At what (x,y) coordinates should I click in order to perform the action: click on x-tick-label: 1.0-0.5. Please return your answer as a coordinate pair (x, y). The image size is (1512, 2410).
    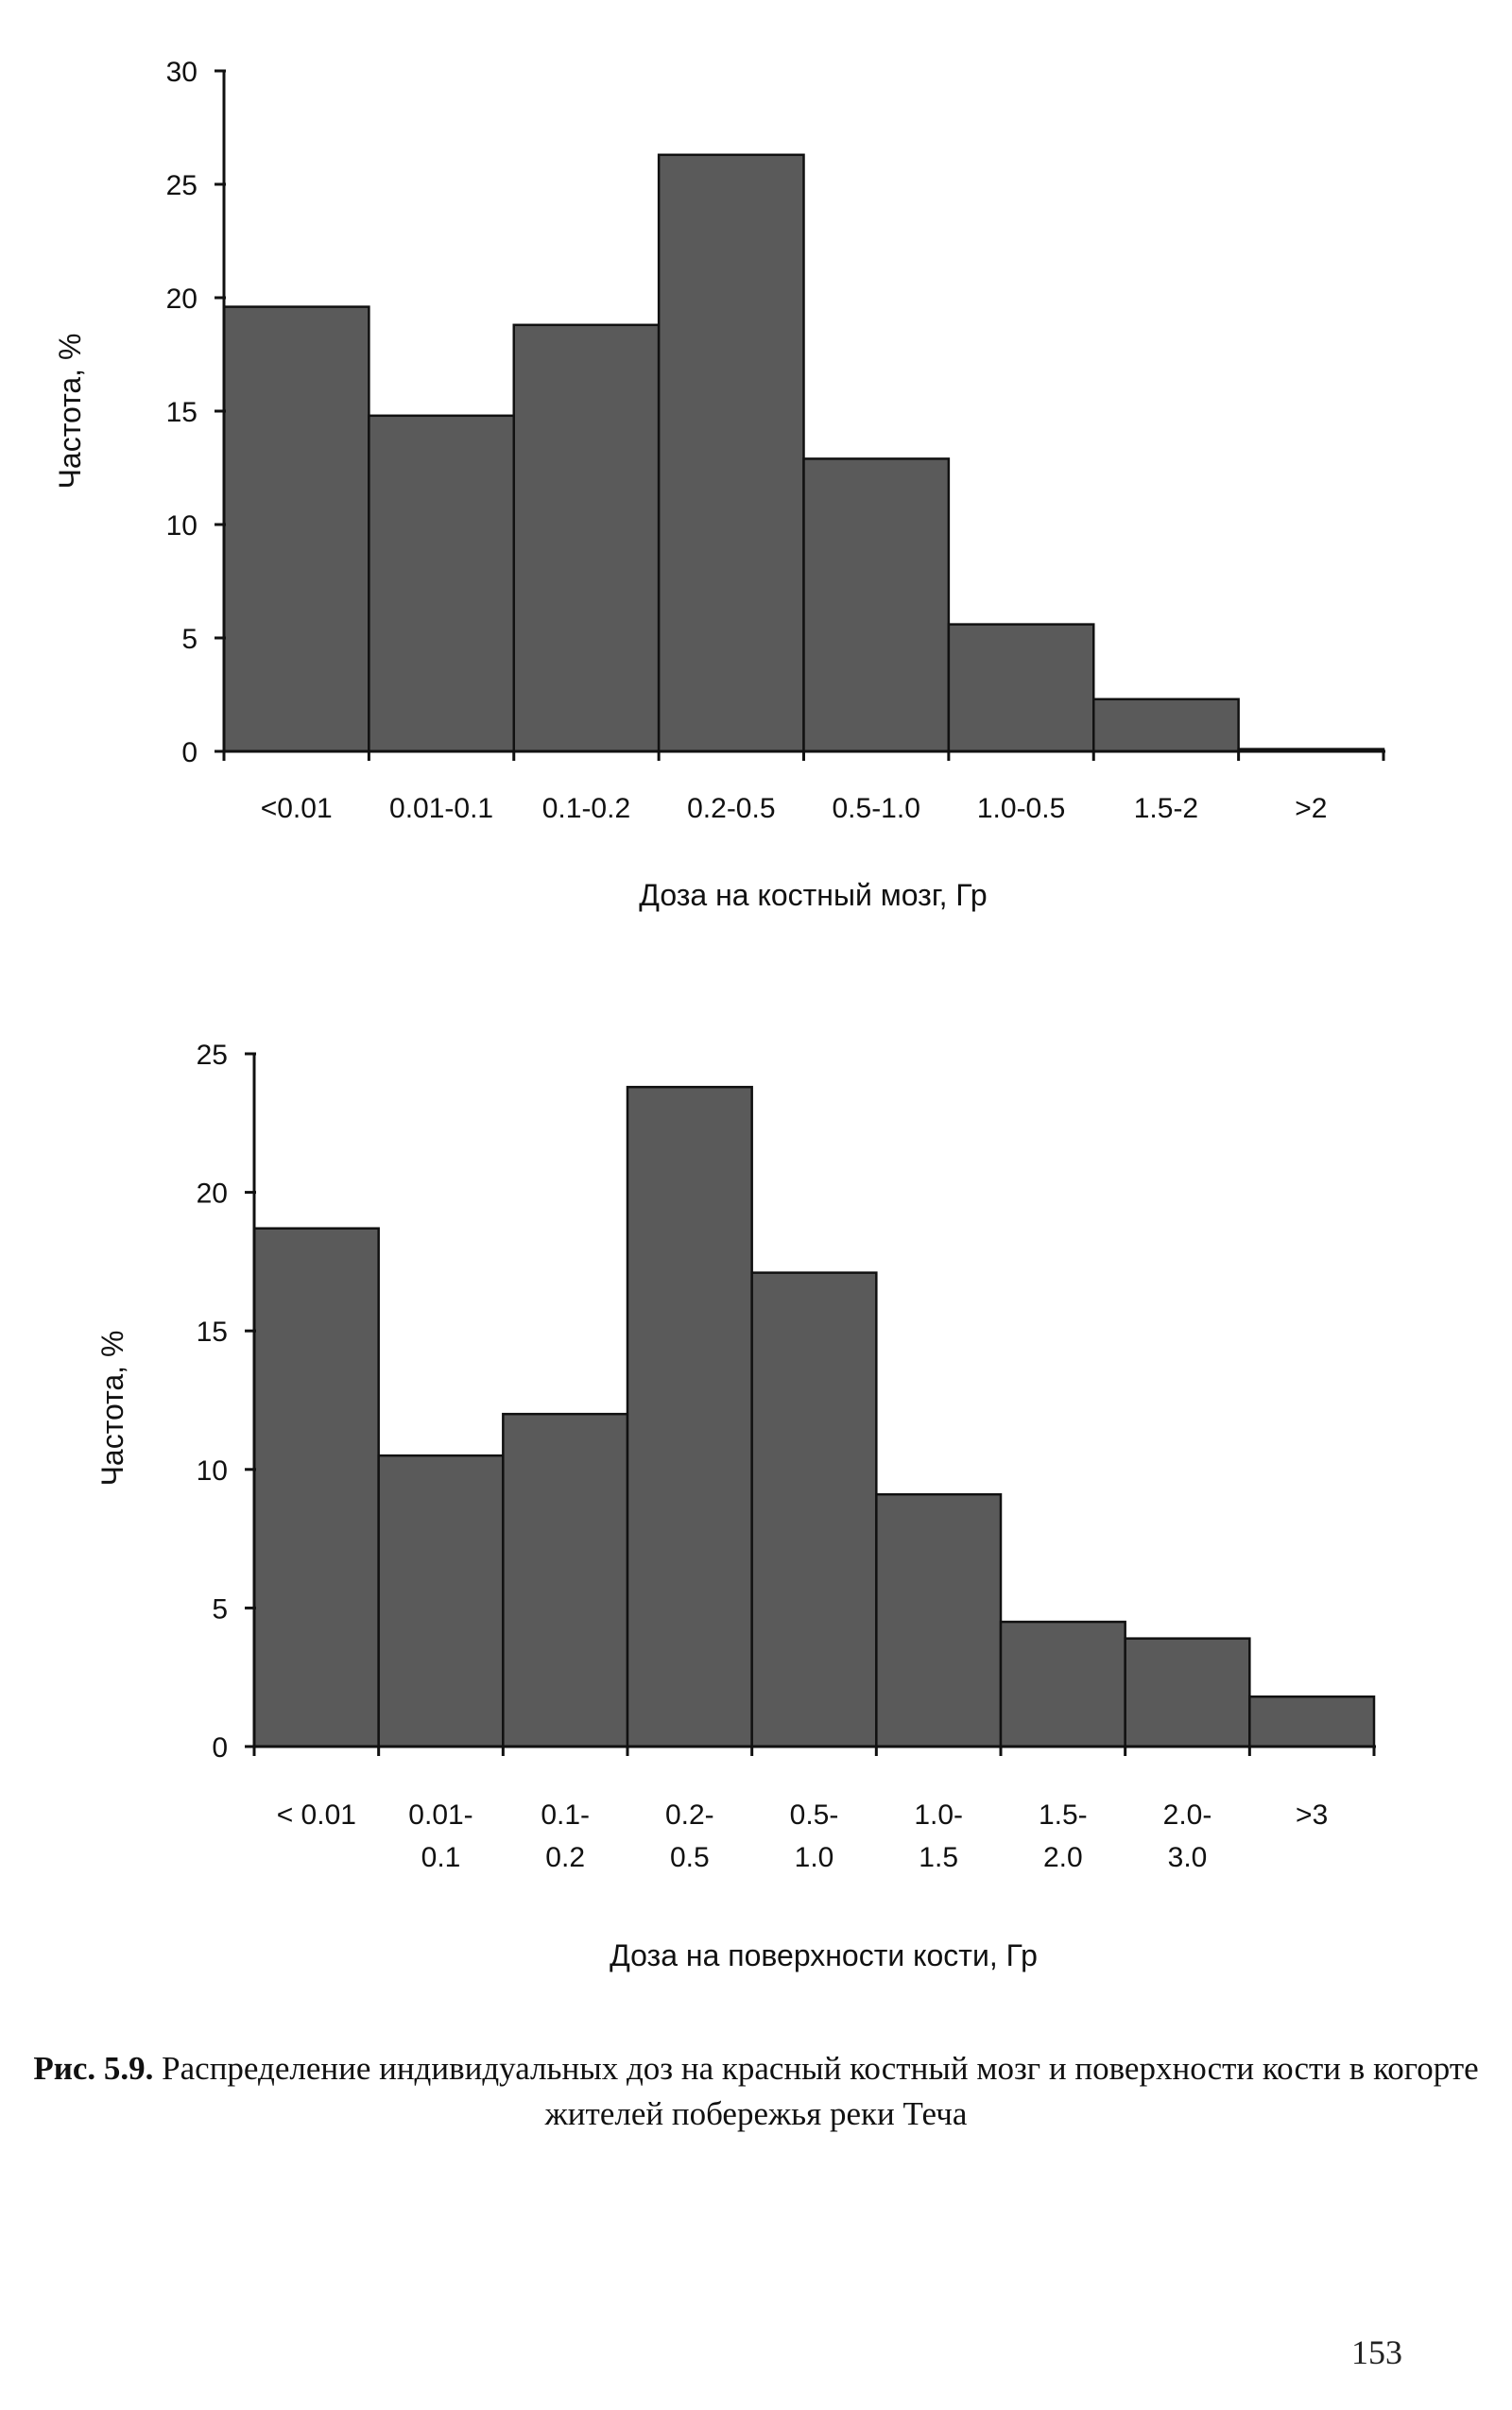
    Looking at the image, I should click on (1021, 808).